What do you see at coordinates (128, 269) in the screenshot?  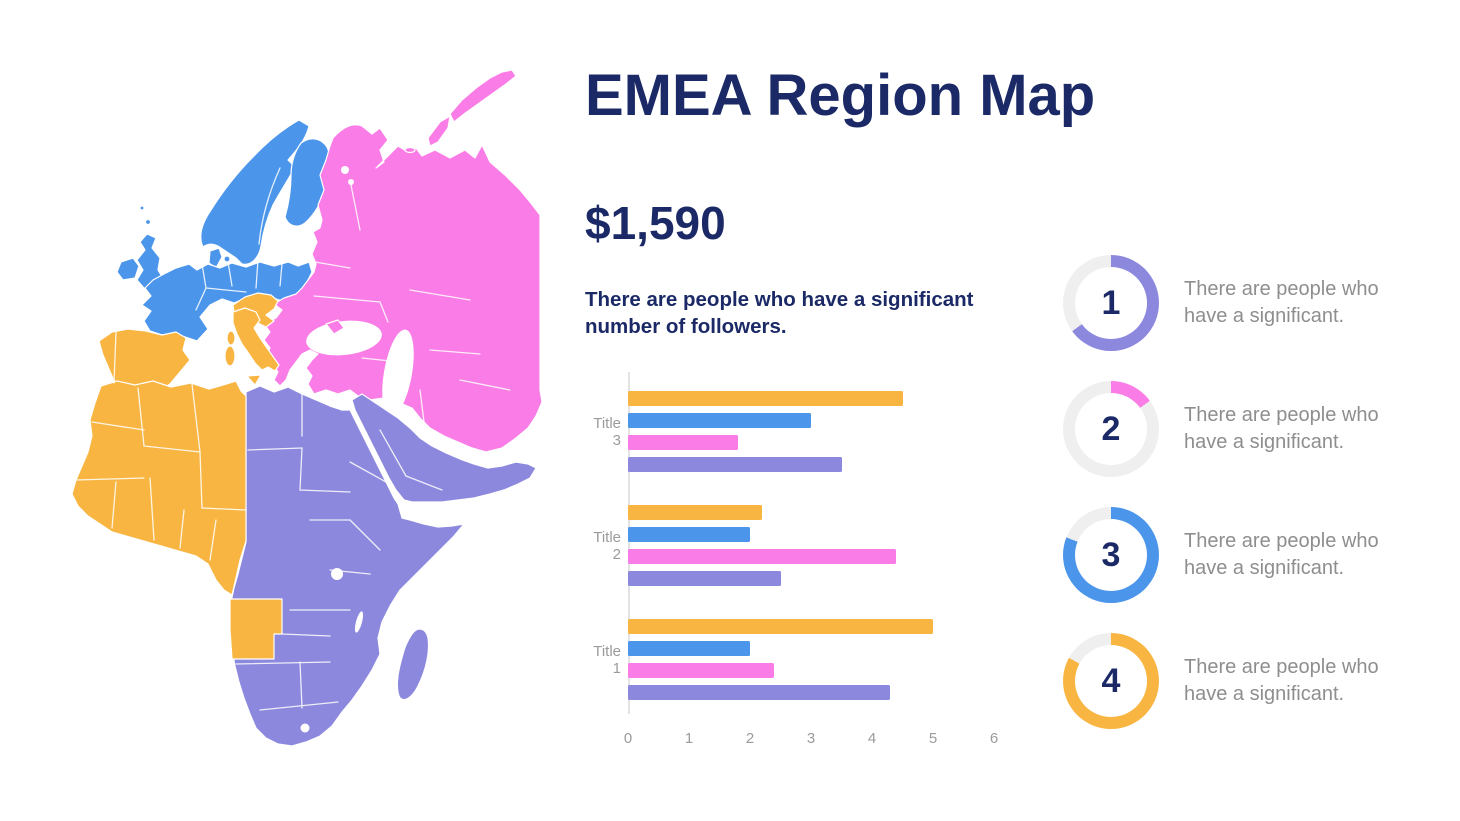 I see `map-region-ireland` at bounding box center [128, 269].